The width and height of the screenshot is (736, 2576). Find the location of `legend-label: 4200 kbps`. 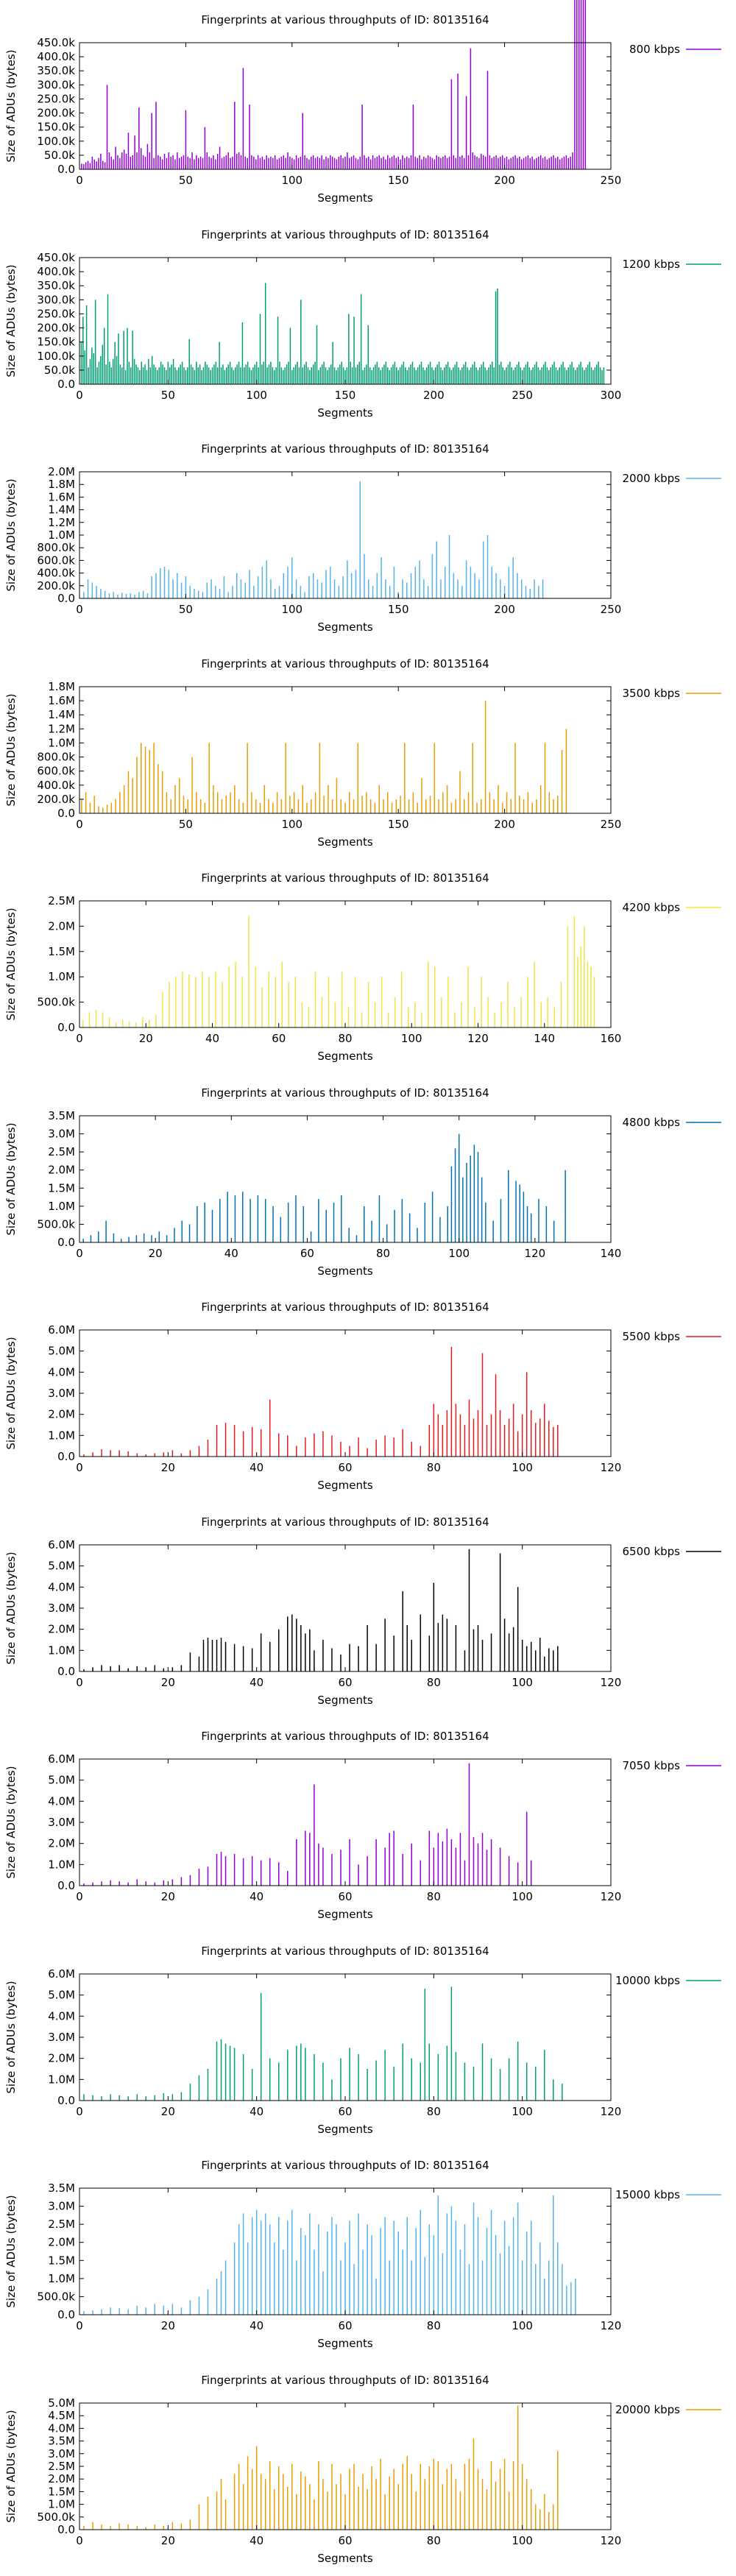

legend-label: 4200 kbps is located at coordinates (652, 908).